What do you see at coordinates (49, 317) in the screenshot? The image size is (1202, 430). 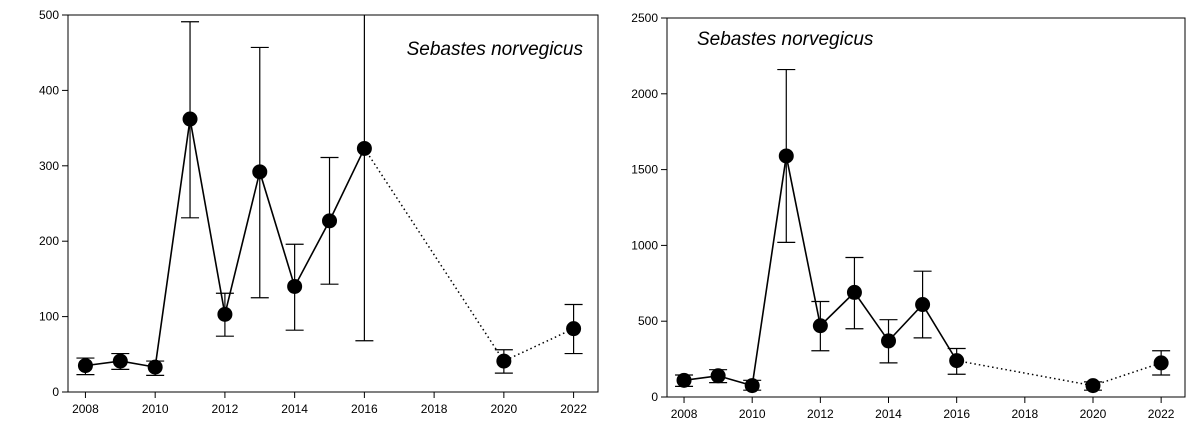 I see `y-tick-label: 100` at bounding box center [49, 317].